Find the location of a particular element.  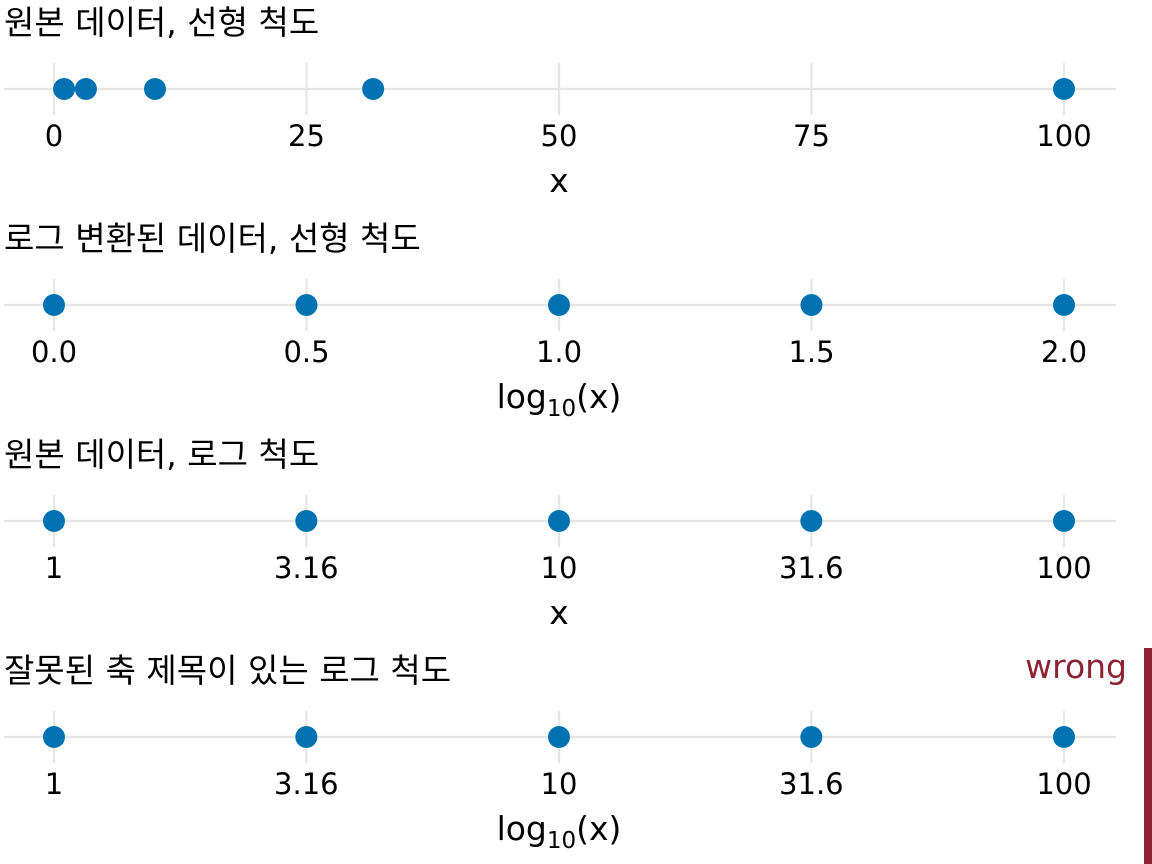

wrong-label: wrong is located at coordinates (1076, 666).